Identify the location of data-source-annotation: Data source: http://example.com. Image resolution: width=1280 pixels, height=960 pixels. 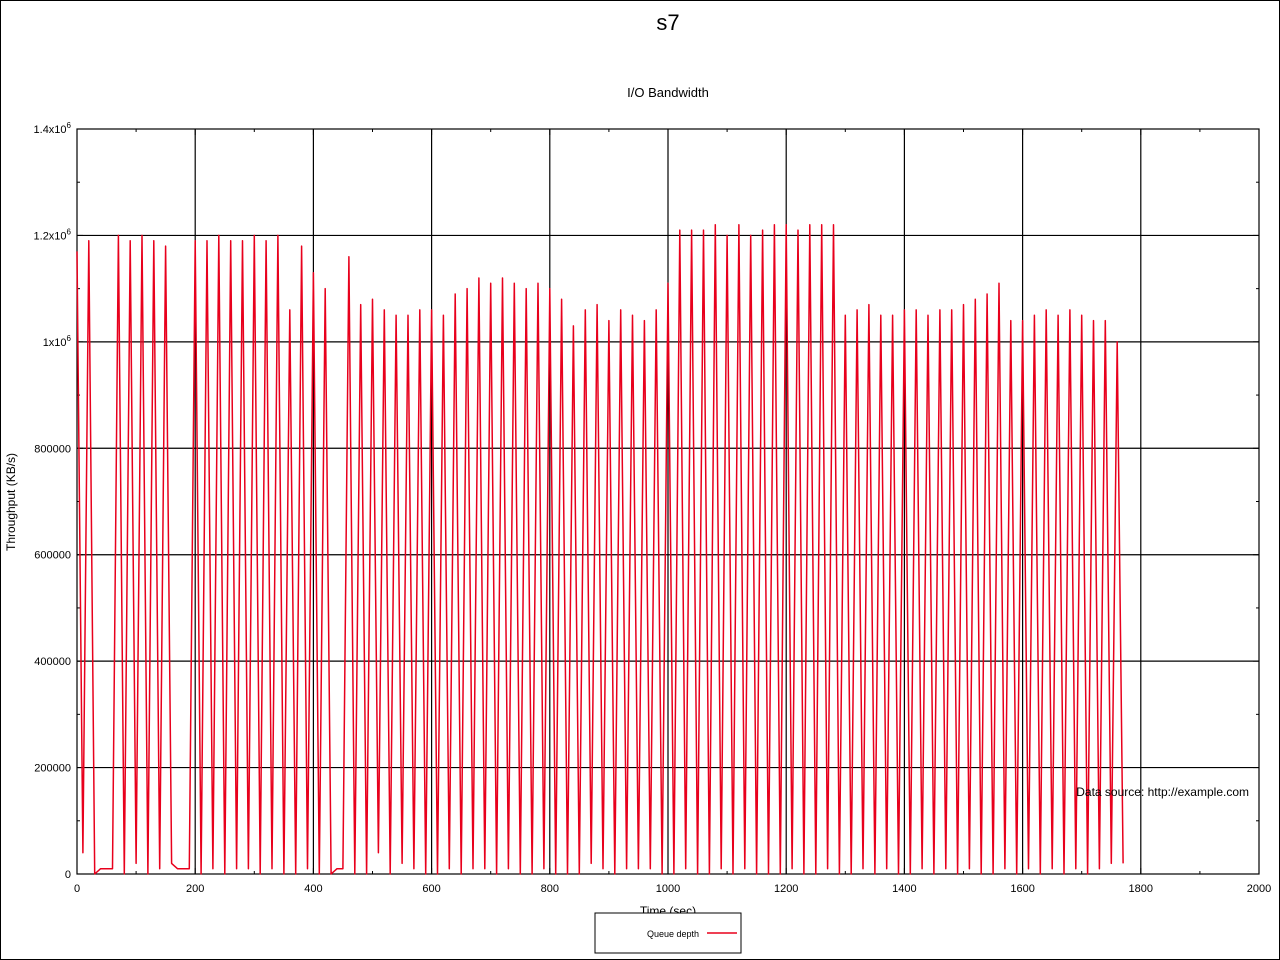
(1162, 792).